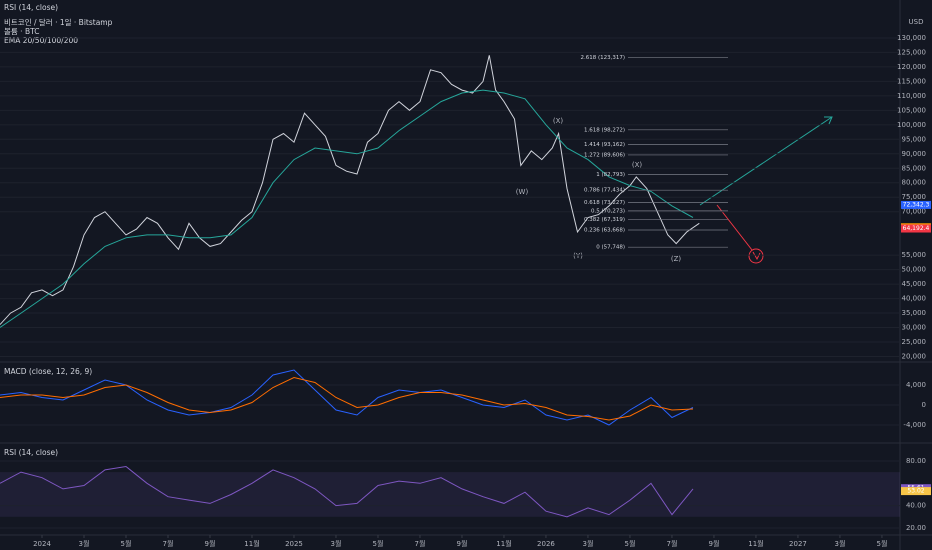 This screenshot has width=932, height=550. I want to click on top-label: RSI (14, close), so click(31, 7).